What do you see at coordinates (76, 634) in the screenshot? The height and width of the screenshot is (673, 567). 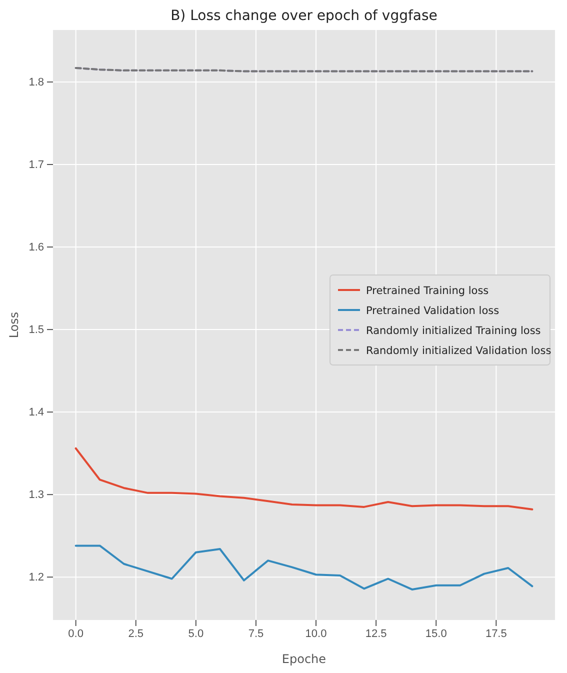 I see `x-tick-label: 0.0` at bounding box center [76, 634].